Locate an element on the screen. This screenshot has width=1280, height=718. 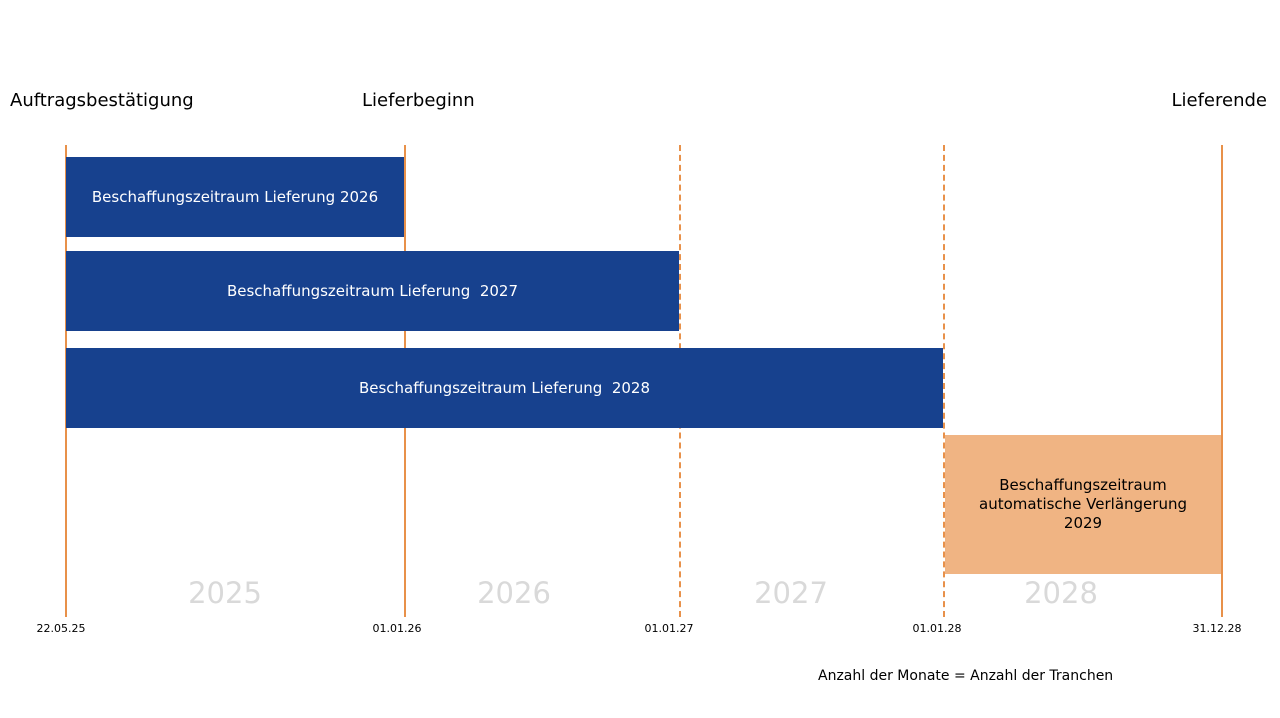
date-label-2026: 01.01.26 is located at coordinates (397, 628).